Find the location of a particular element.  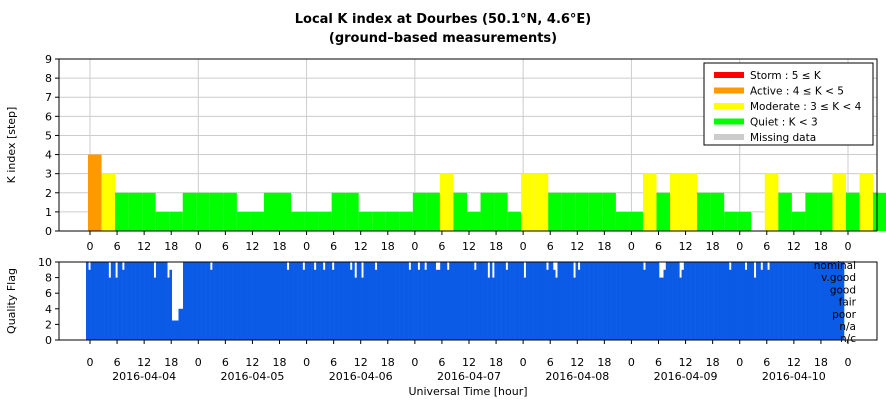

q-xtick-label: 6 is located at coordinates (550, 362).